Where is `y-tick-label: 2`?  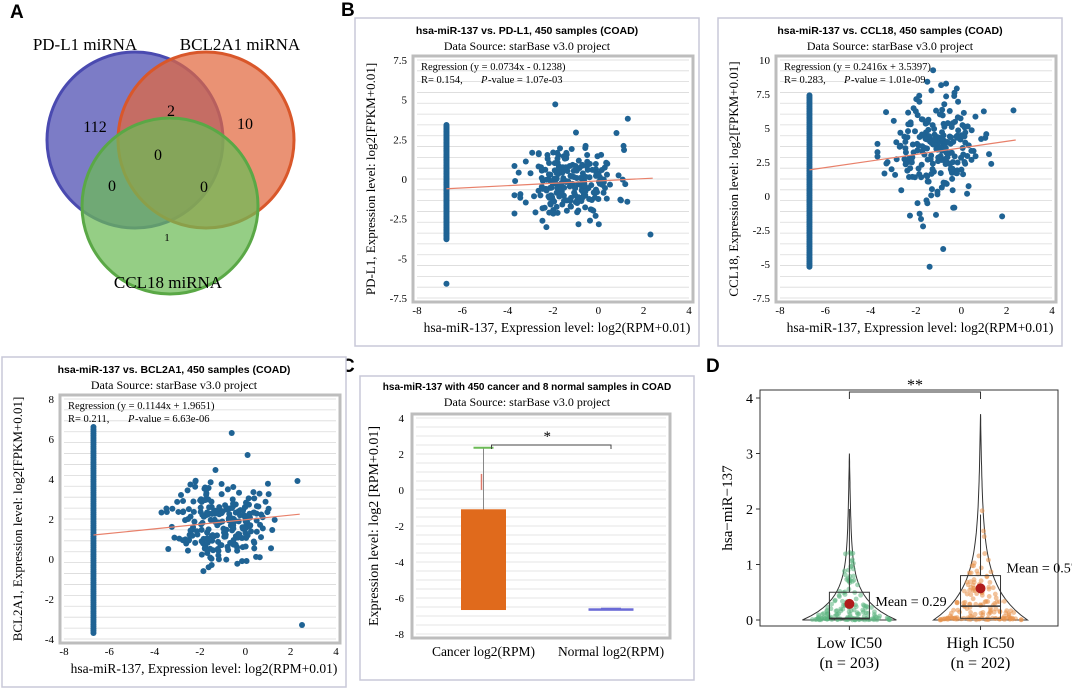 y-tick-label: 2 is located at coordinates (402, 455).